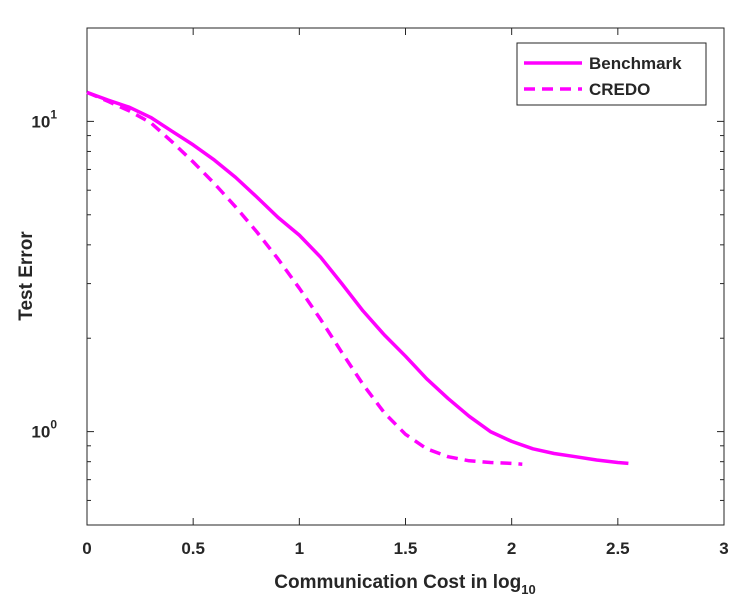  What do you see at coordinates (511, 548) in the screenshot?
I see `x-tick-label: 2` at bounding box center [511, 548].